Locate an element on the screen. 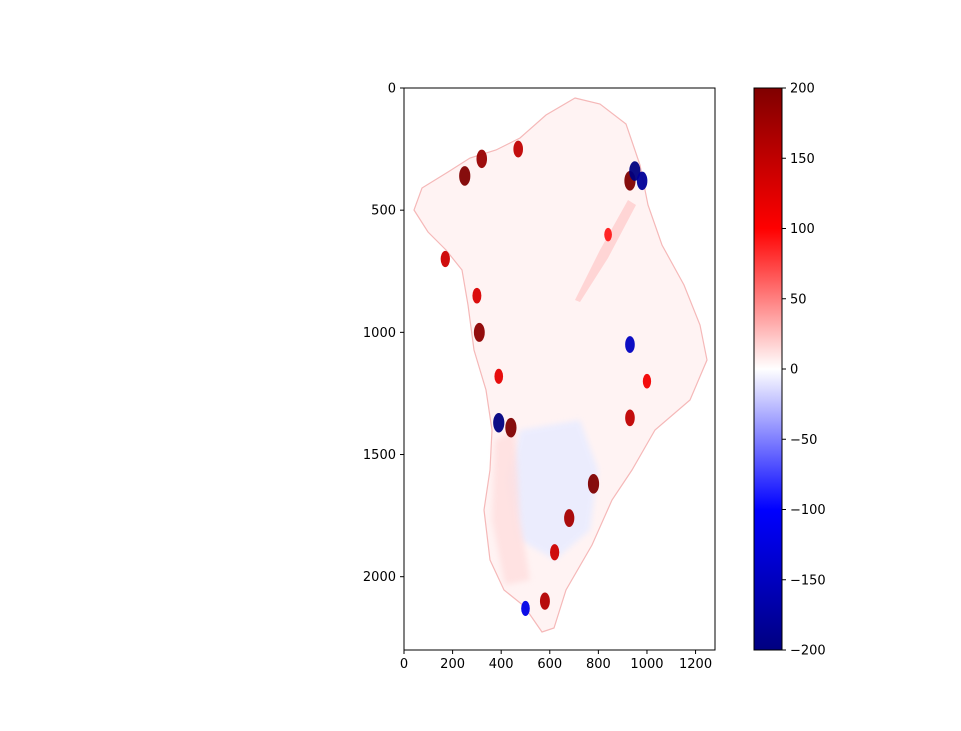 This screenshot has width=961, height=731. colorbar-gradient is located at coordinates (768, 369).